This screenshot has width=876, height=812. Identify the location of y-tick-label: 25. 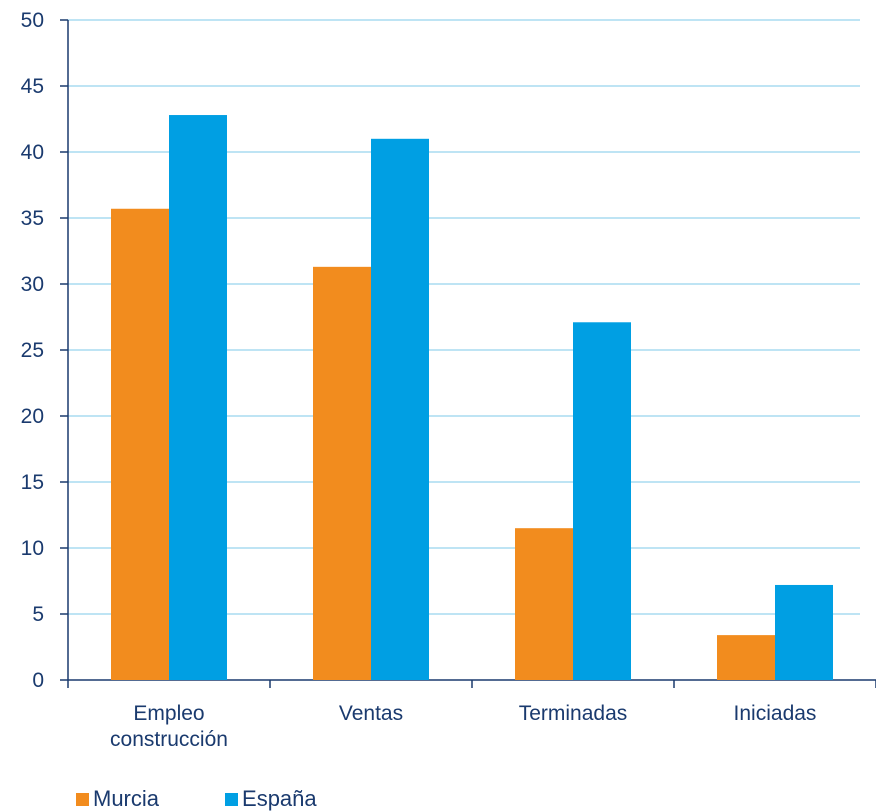
(32, 350).